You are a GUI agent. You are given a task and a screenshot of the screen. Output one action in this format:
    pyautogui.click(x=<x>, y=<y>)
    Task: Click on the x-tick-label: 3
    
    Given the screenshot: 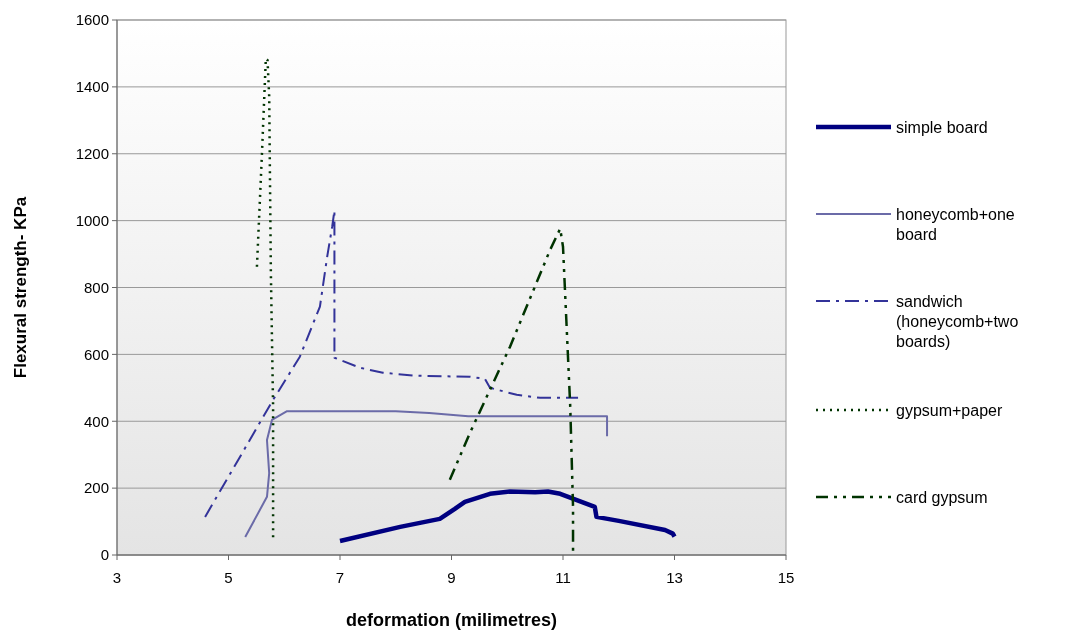 What is the action you would take?
    pyautogui.click(x=117, y=577)
    